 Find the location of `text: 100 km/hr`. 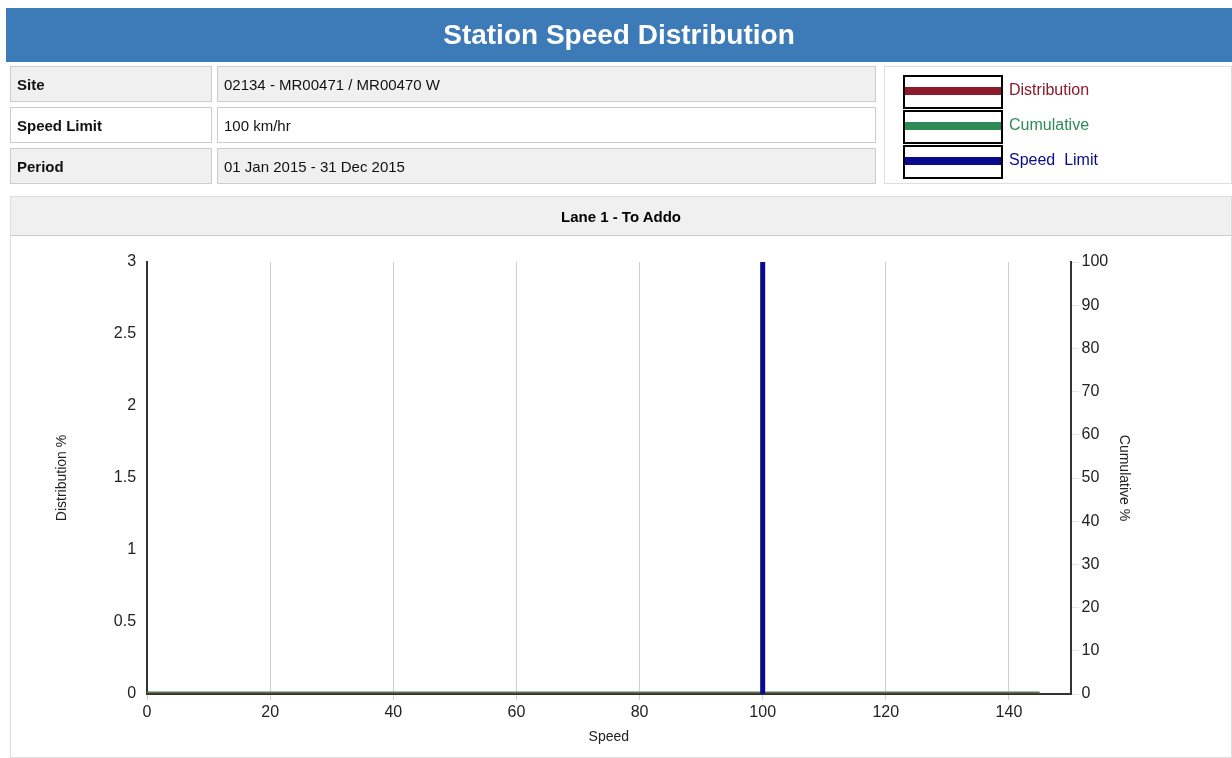

text: 100 km/hr is located at coordinates (546, 125).